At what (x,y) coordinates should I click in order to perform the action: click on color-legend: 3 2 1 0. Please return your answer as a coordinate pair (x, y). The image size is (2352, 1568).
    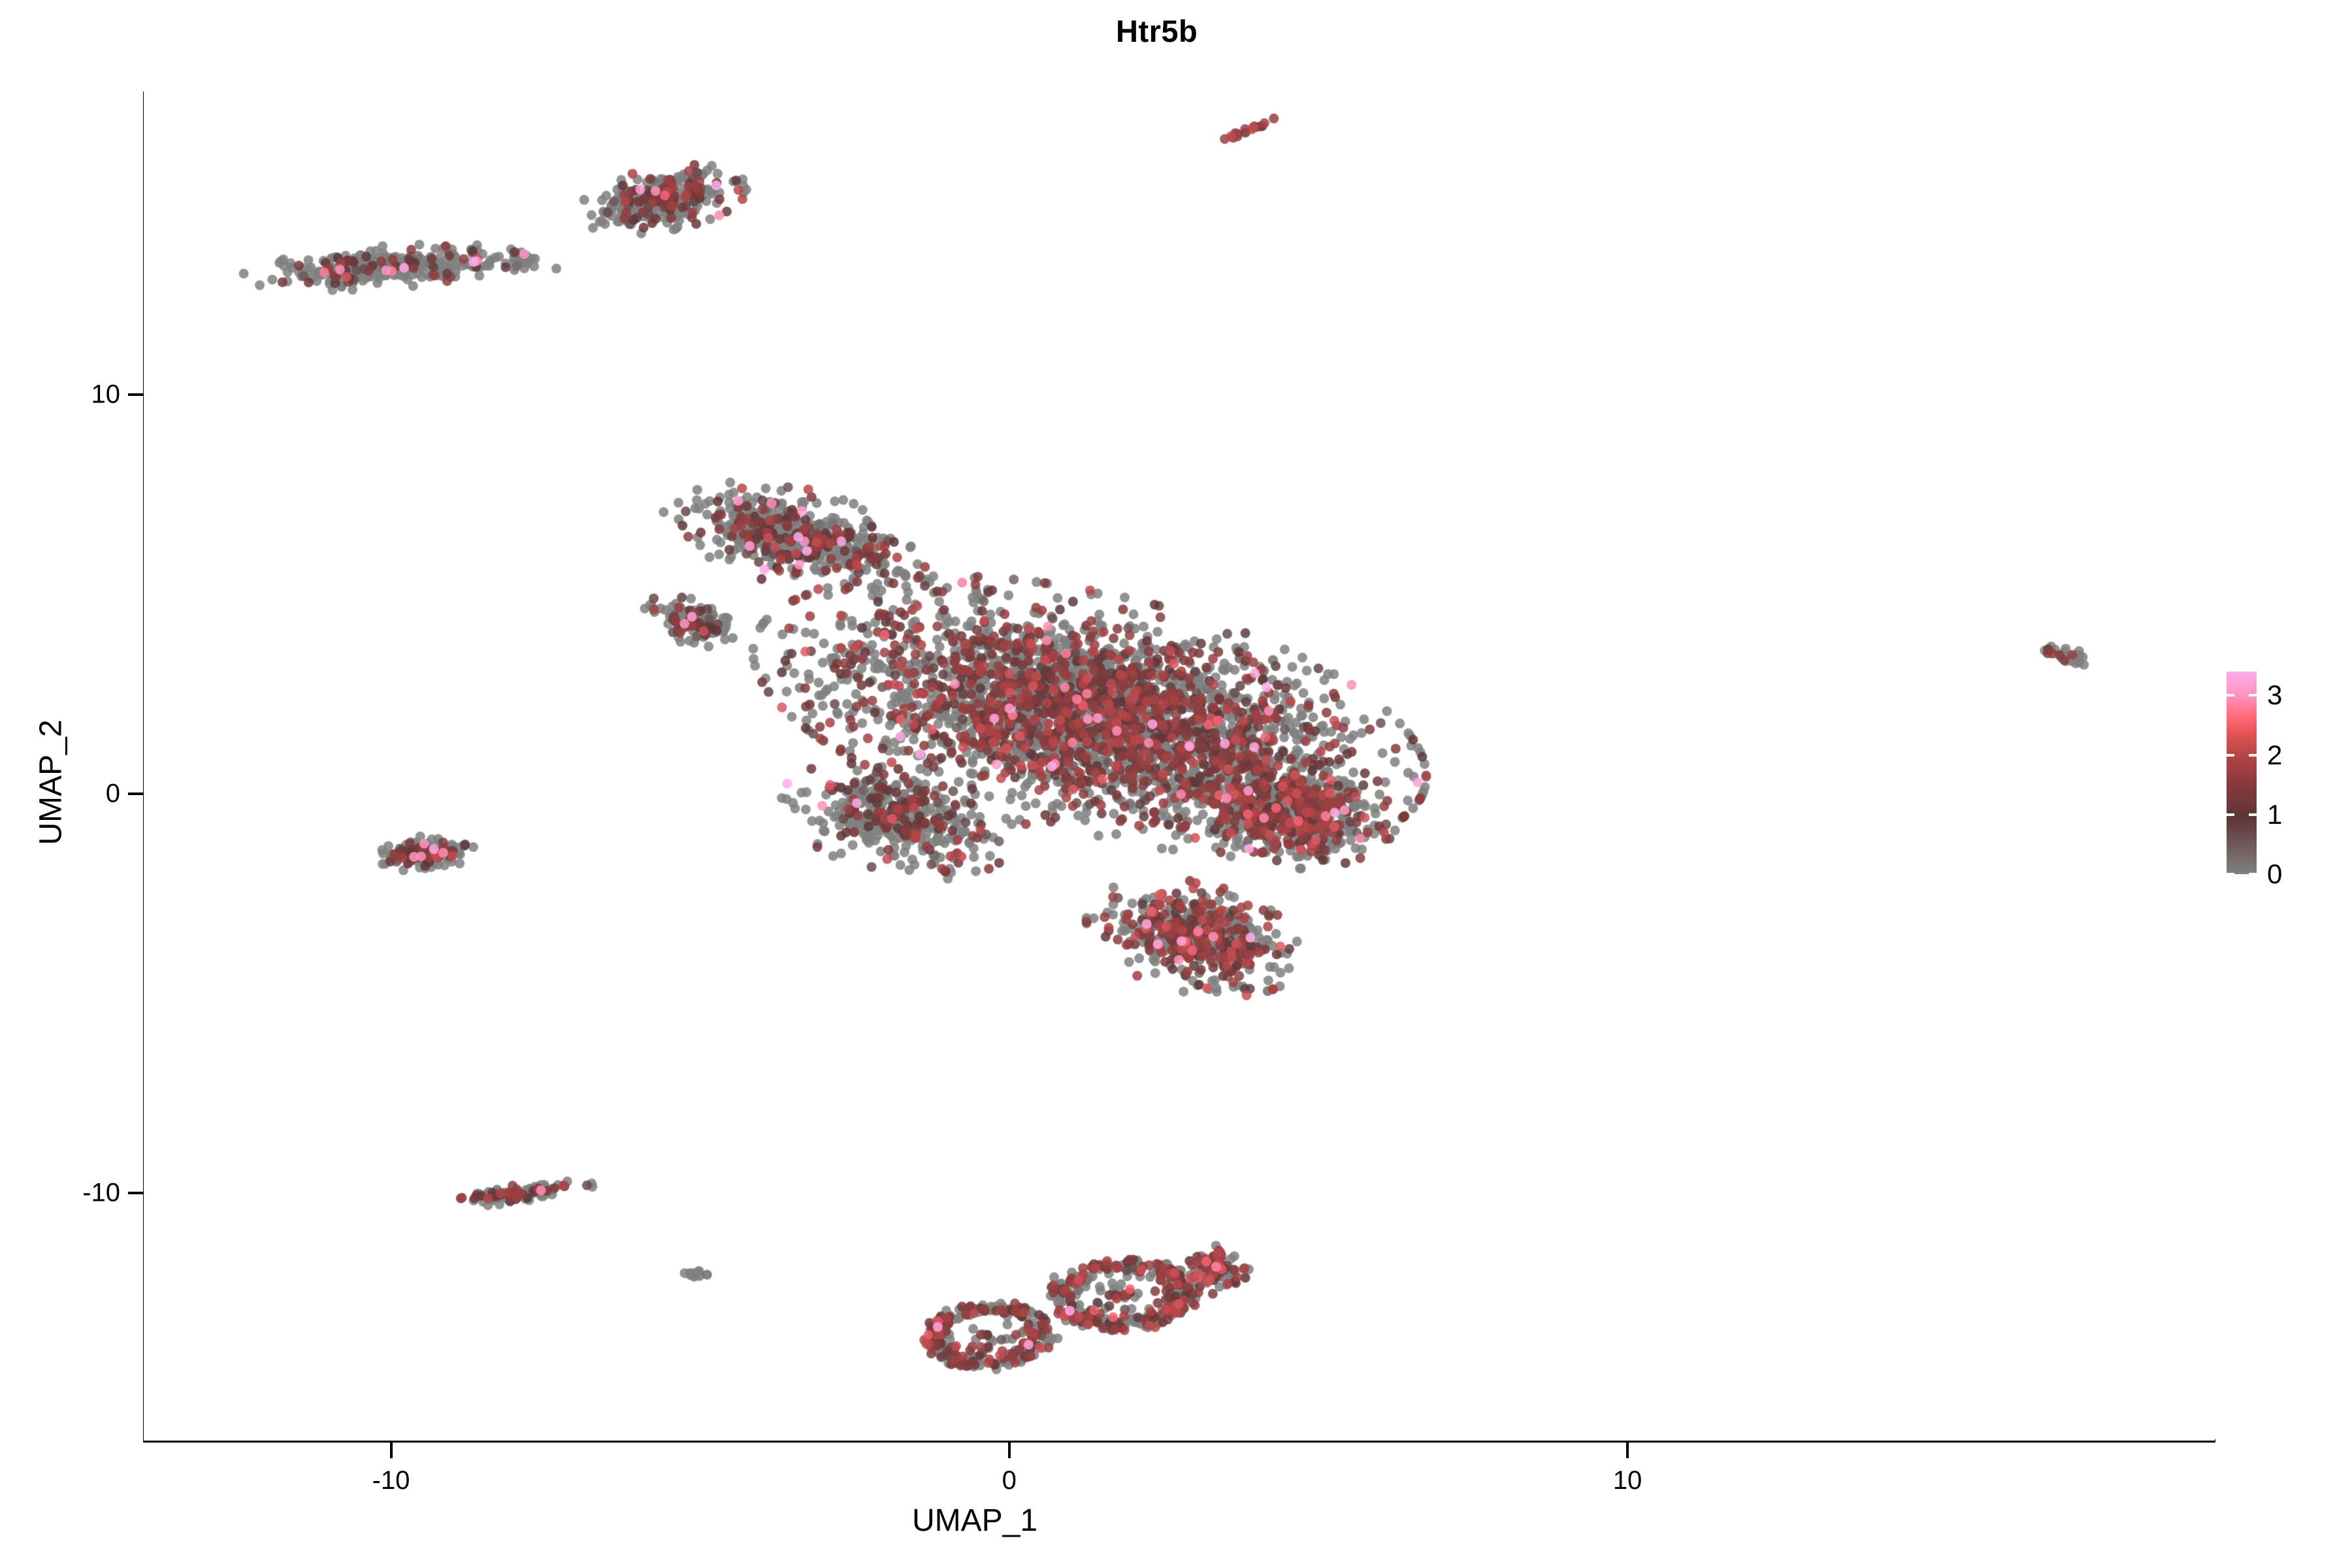
    Looking at the image, I should click on (2282, 780).